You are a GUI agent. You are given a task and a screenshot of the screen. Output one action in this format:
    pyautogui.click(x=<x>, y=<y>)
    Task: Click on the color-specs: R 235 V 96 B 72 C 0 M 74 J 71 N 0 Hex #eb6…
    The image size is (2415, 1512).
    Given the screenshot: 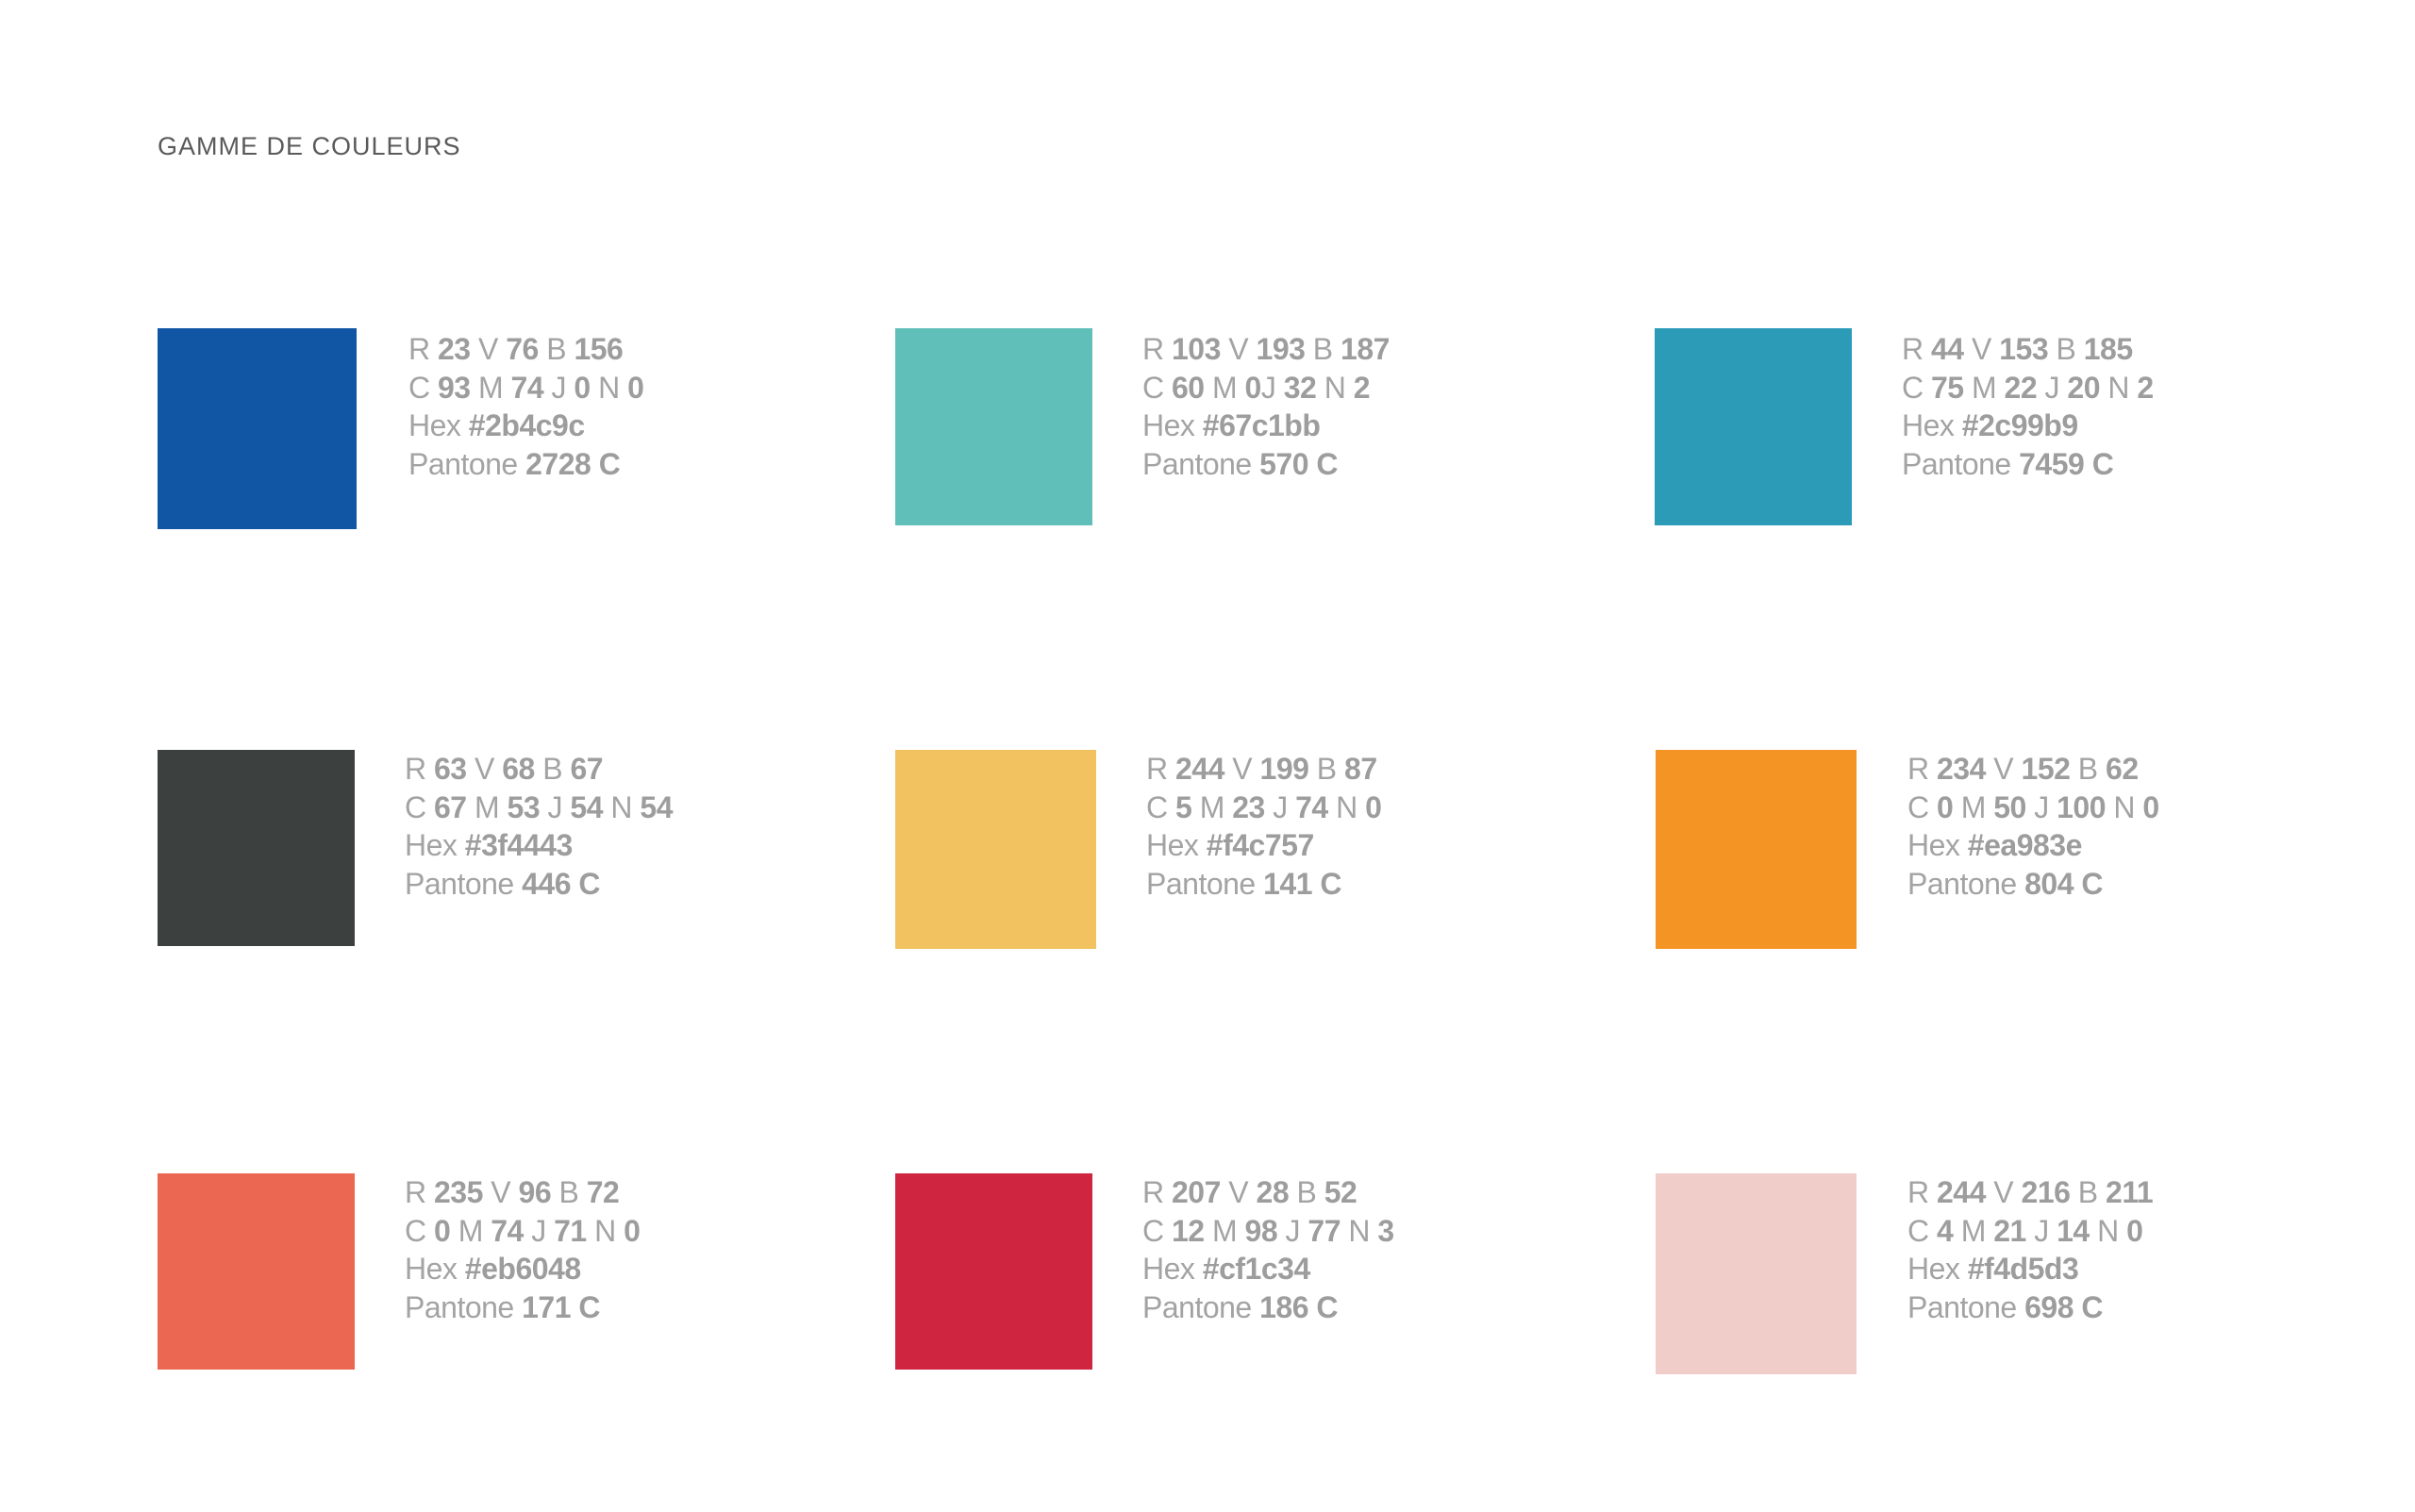 What is the action you would take?
    pyautogui.click(x=523, y=1249)
    